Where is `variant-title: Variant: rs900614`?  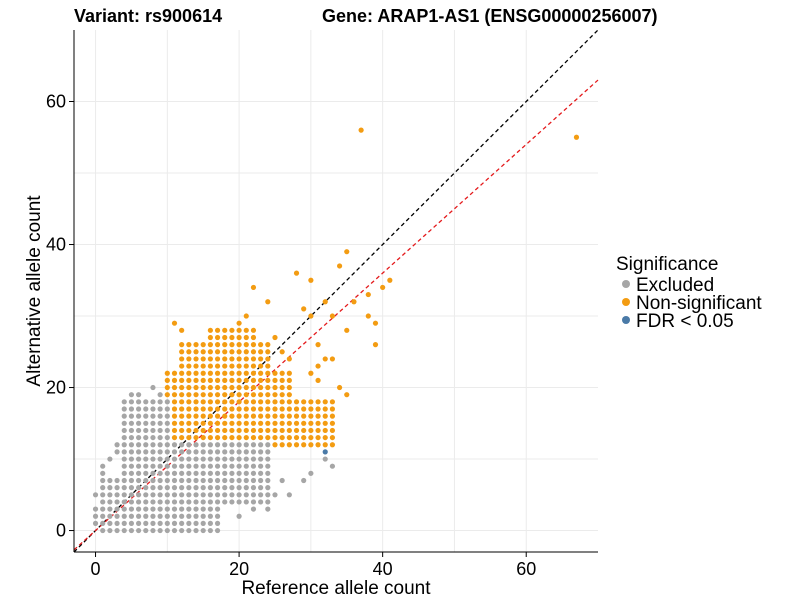
variant-title: Variant: rs900614 is located at coordinates (148, 16).